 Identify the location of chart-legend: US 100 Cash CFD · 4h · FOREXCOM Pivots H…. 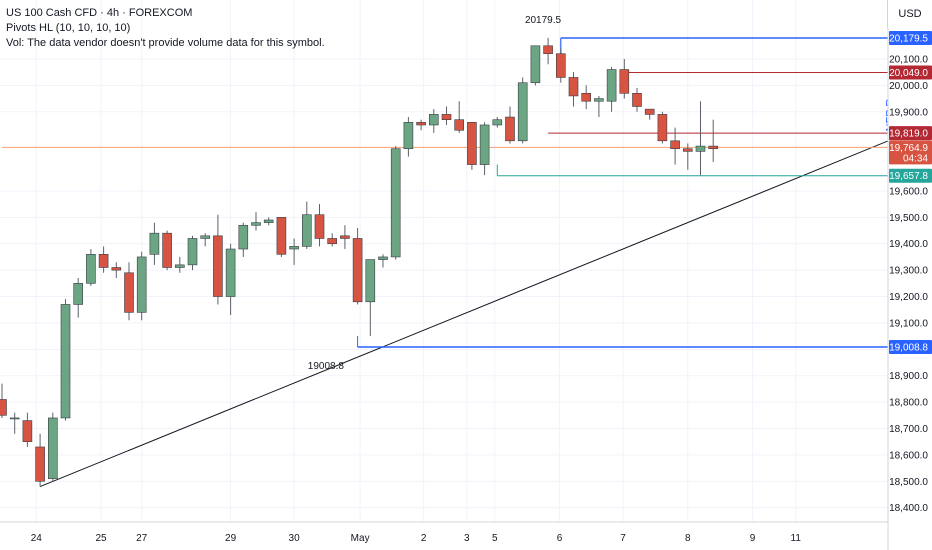
(165, 28).